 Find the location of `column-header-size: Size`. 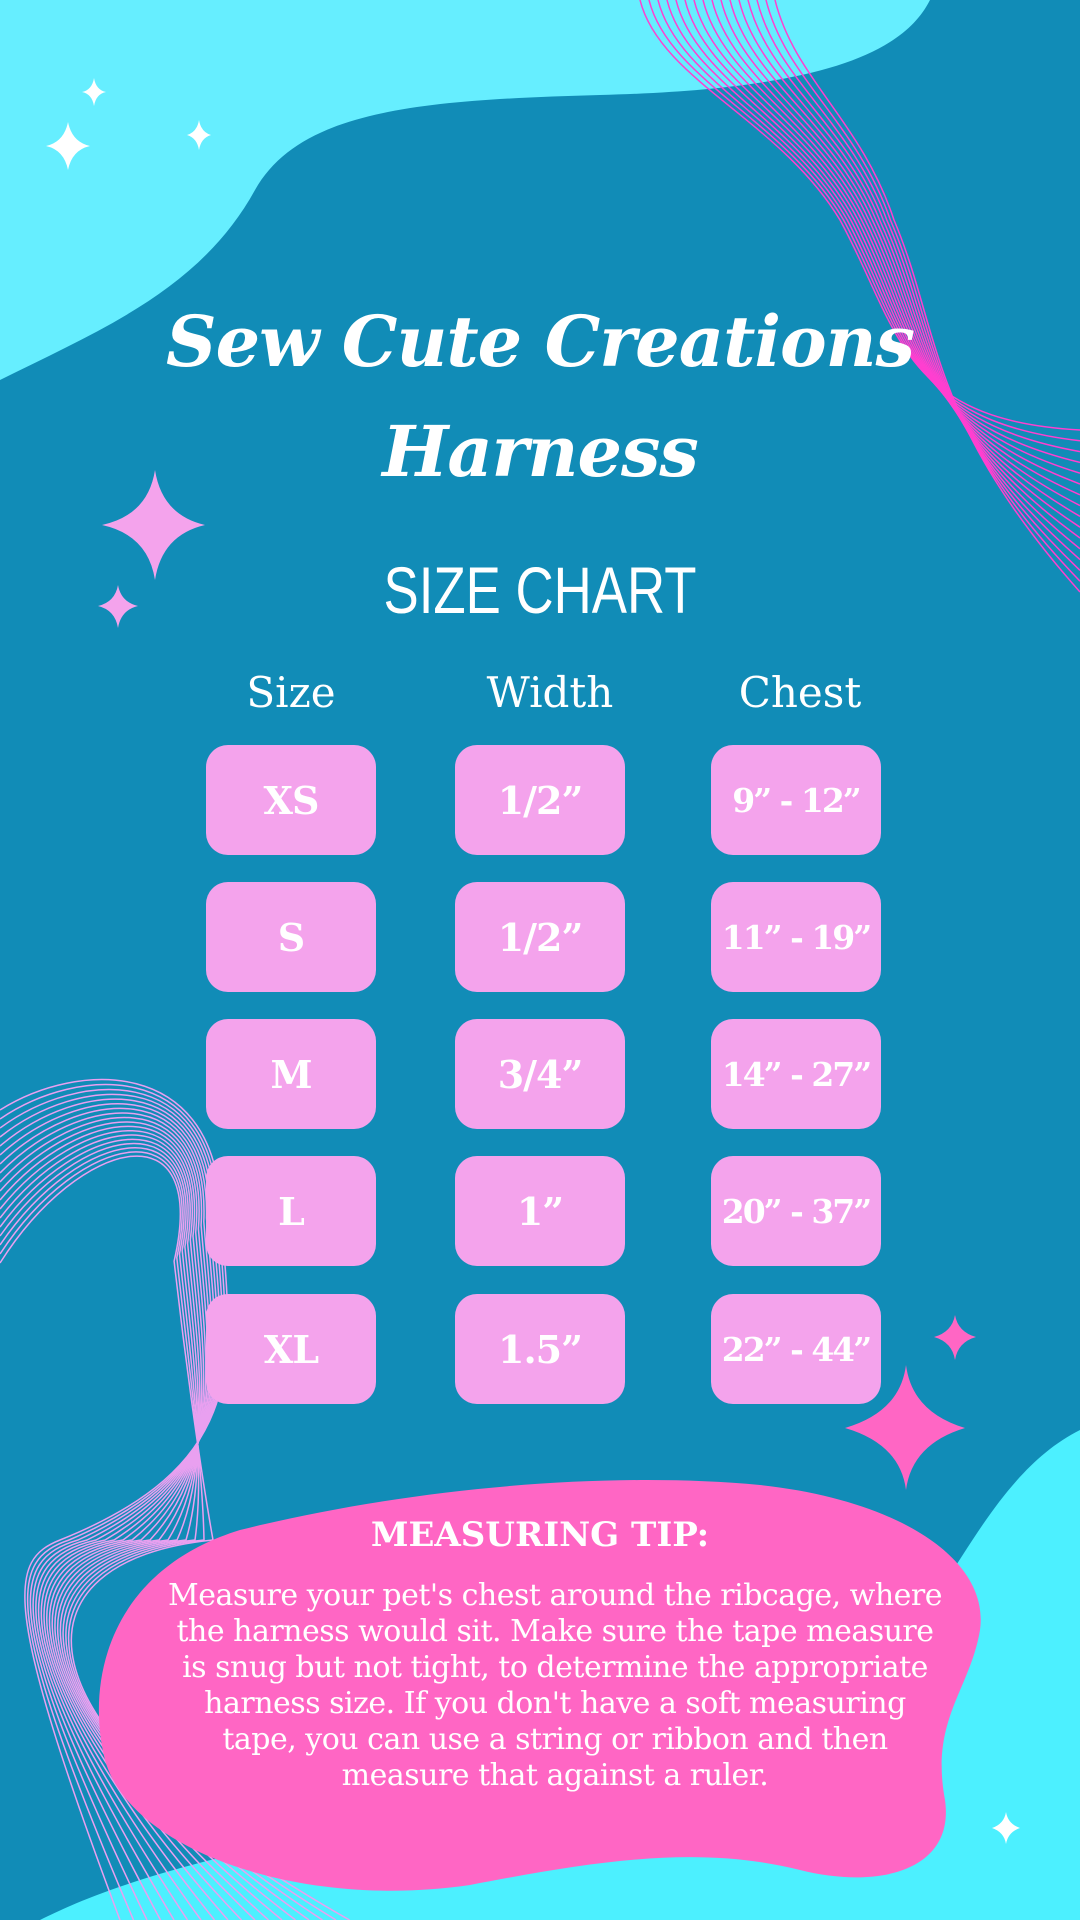

column-header-size: Size is located at coordinates (291, 692).